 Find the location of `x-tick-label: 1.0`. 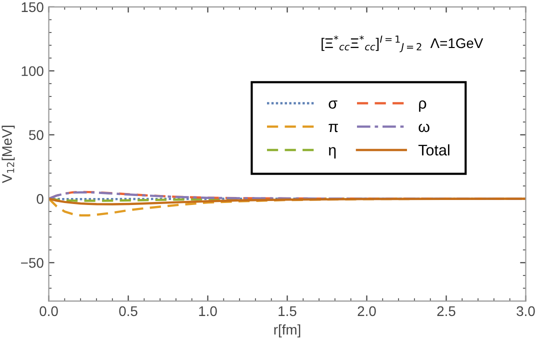

x-tick-label: 1.0 is located at coordinates (208, 311).